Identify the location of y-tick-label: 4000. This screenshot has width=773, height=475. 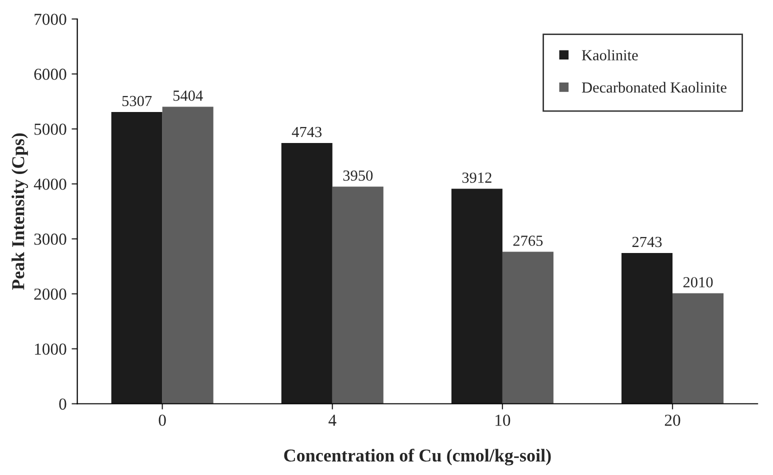
(50, 184).